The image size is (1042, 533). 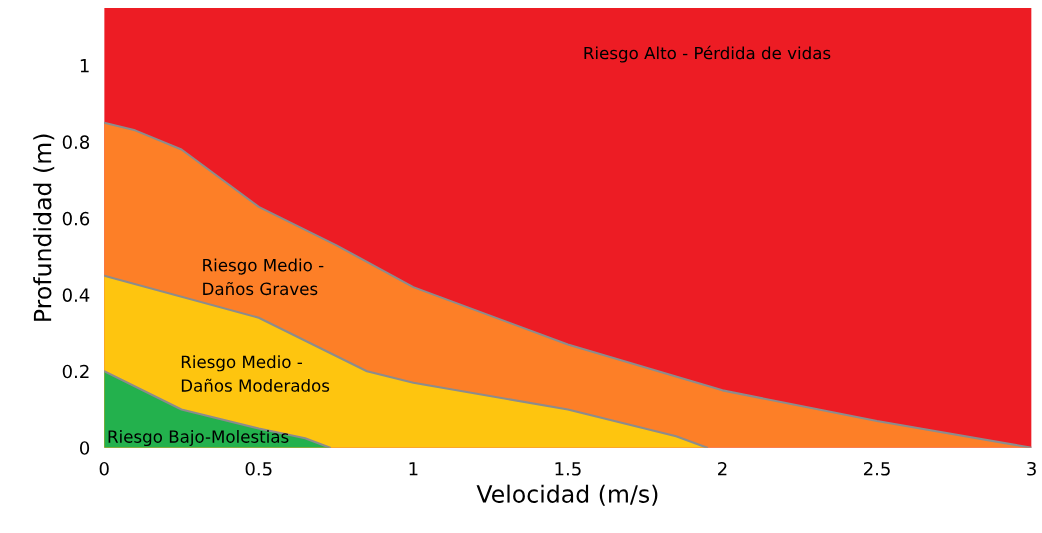 I want to click on annotation: Riesgo Medio - Daños Moderados, so click(x=255, y=373).